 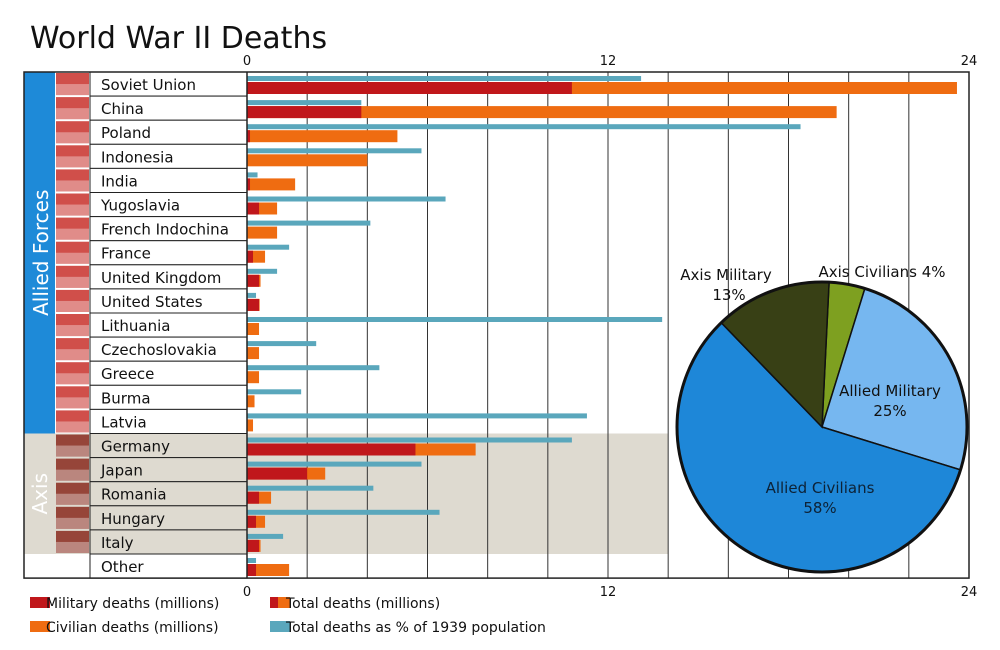 What do you see at coordinates (282, 344) in the screenshot?
I see `bar-percent-population-czechoslovakia` at bounding box center [282, 344].